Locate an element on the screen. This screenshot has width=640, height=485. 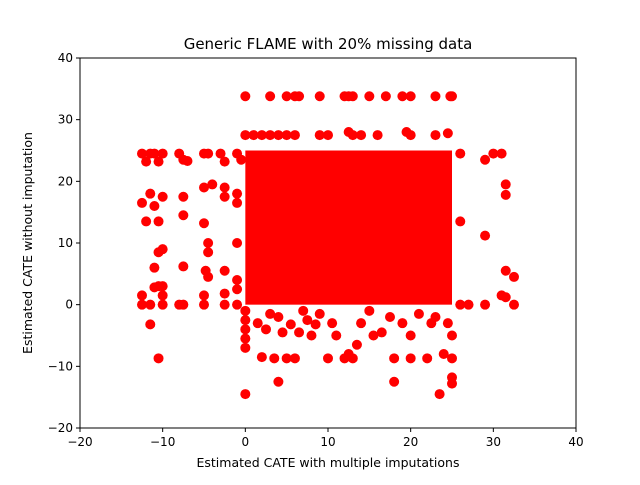
dense-point-cluster is located at coordinates (348, 227).